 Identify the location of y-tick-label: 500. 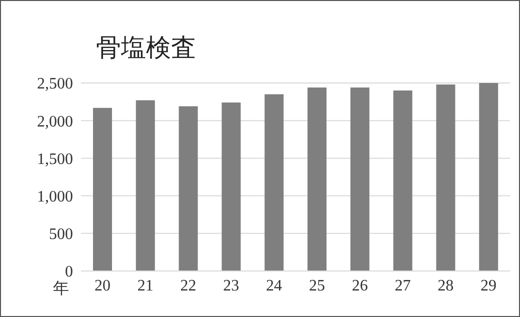
(61, 235).